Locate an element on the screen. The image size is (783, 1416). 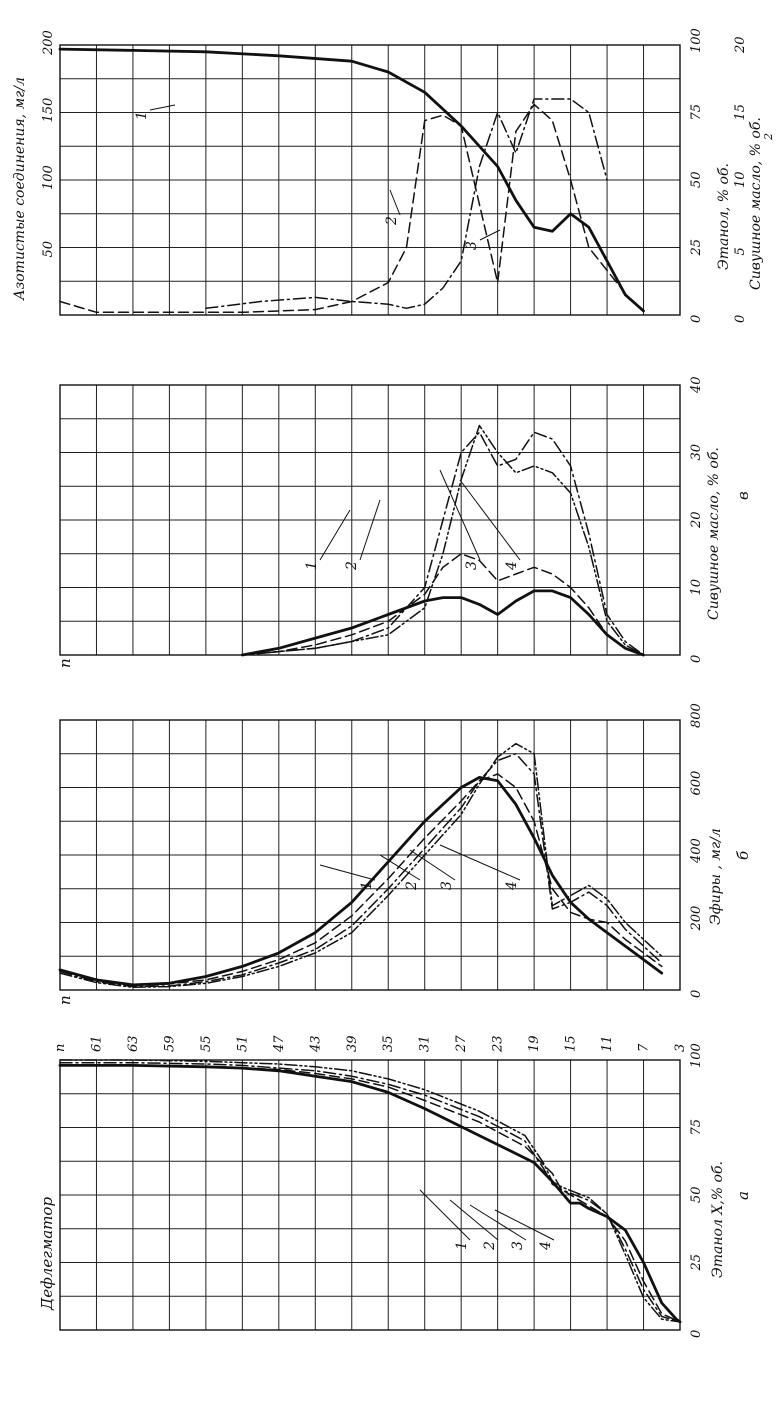
fusel-tick-label: 20 is located at coordinates (740, 45).